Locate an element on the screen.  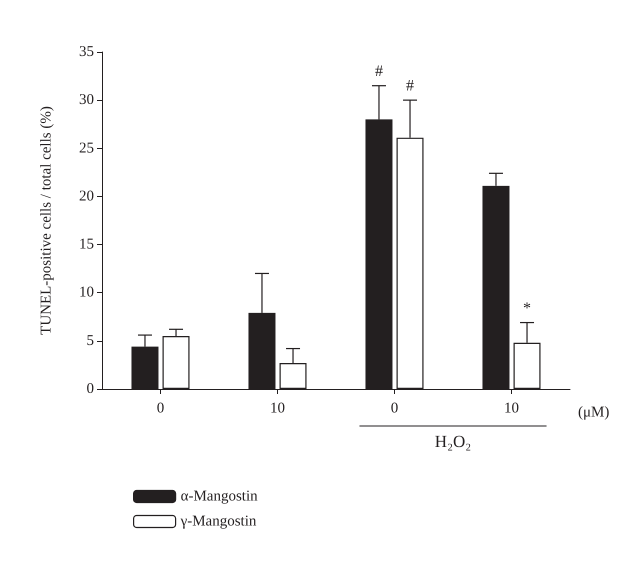
y-tick-label: 5 is located at coordinates (90, 340).